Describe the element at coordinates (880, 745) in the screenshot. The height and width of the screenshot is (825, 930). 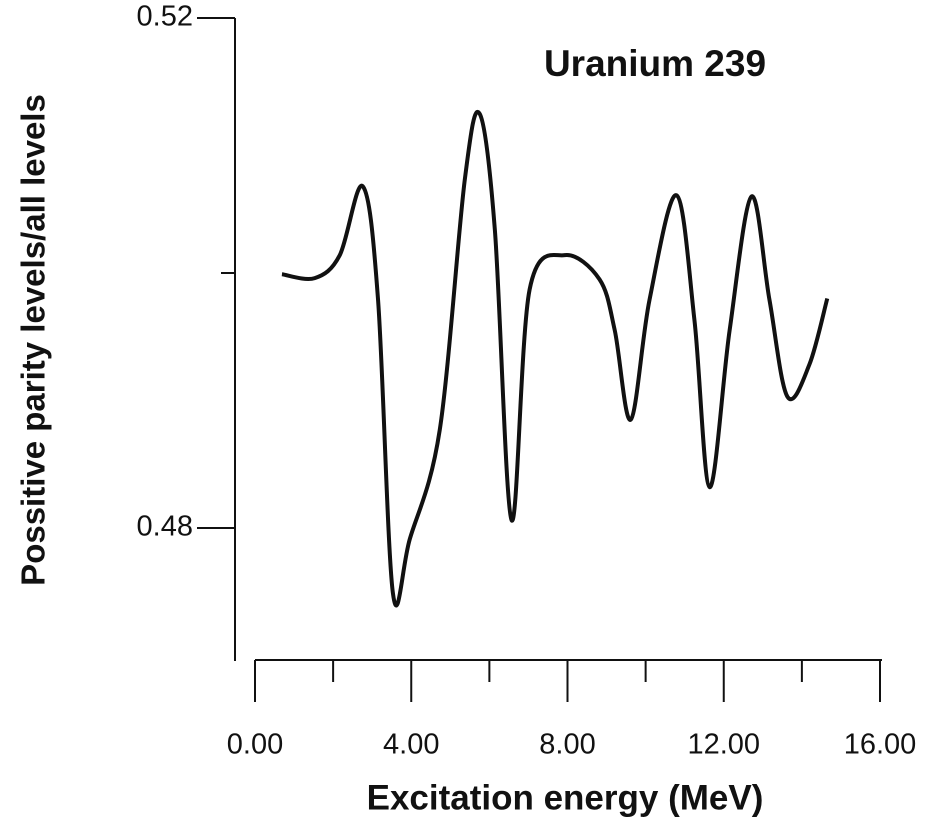
I see `x-tick-label: 16.00` at that location.